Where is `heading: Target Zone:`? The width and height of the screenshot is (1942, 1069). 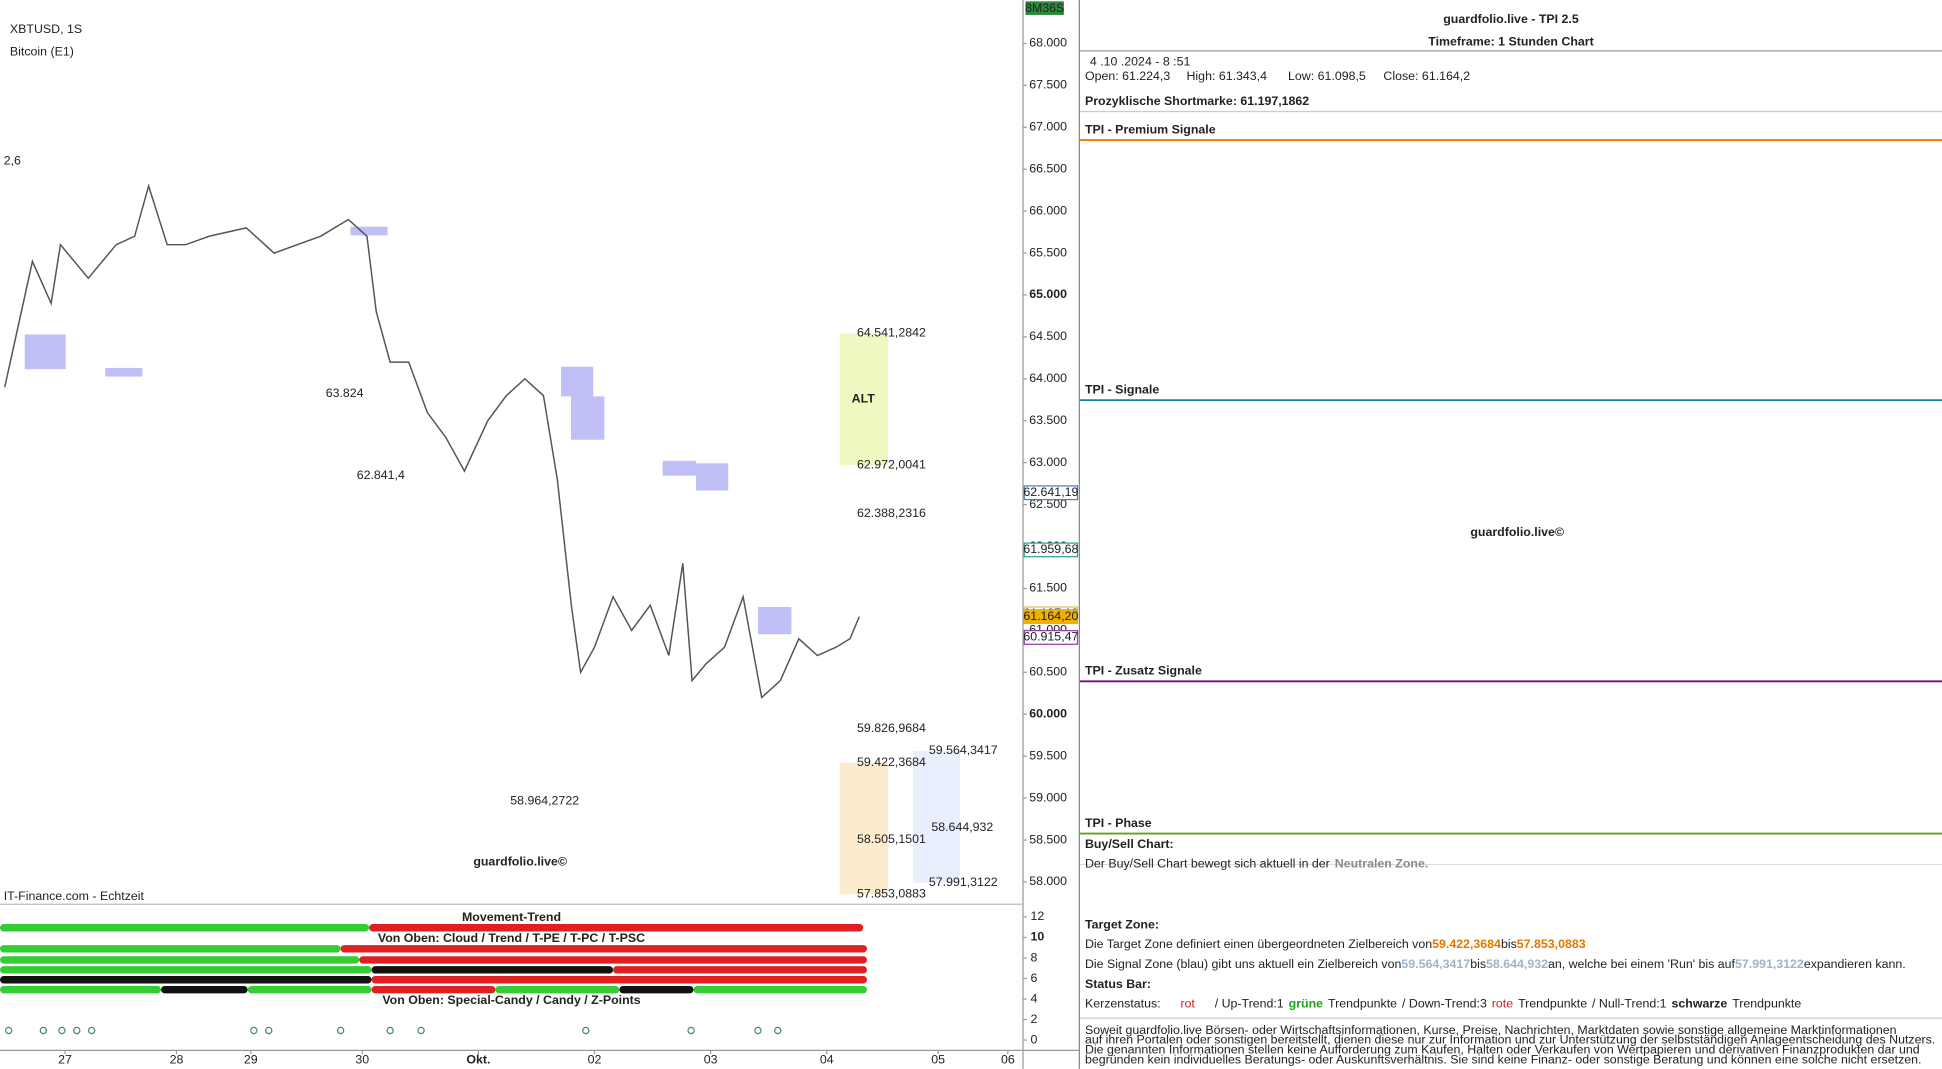
heading: Target Zone: is located at coordinates (1122, 925).